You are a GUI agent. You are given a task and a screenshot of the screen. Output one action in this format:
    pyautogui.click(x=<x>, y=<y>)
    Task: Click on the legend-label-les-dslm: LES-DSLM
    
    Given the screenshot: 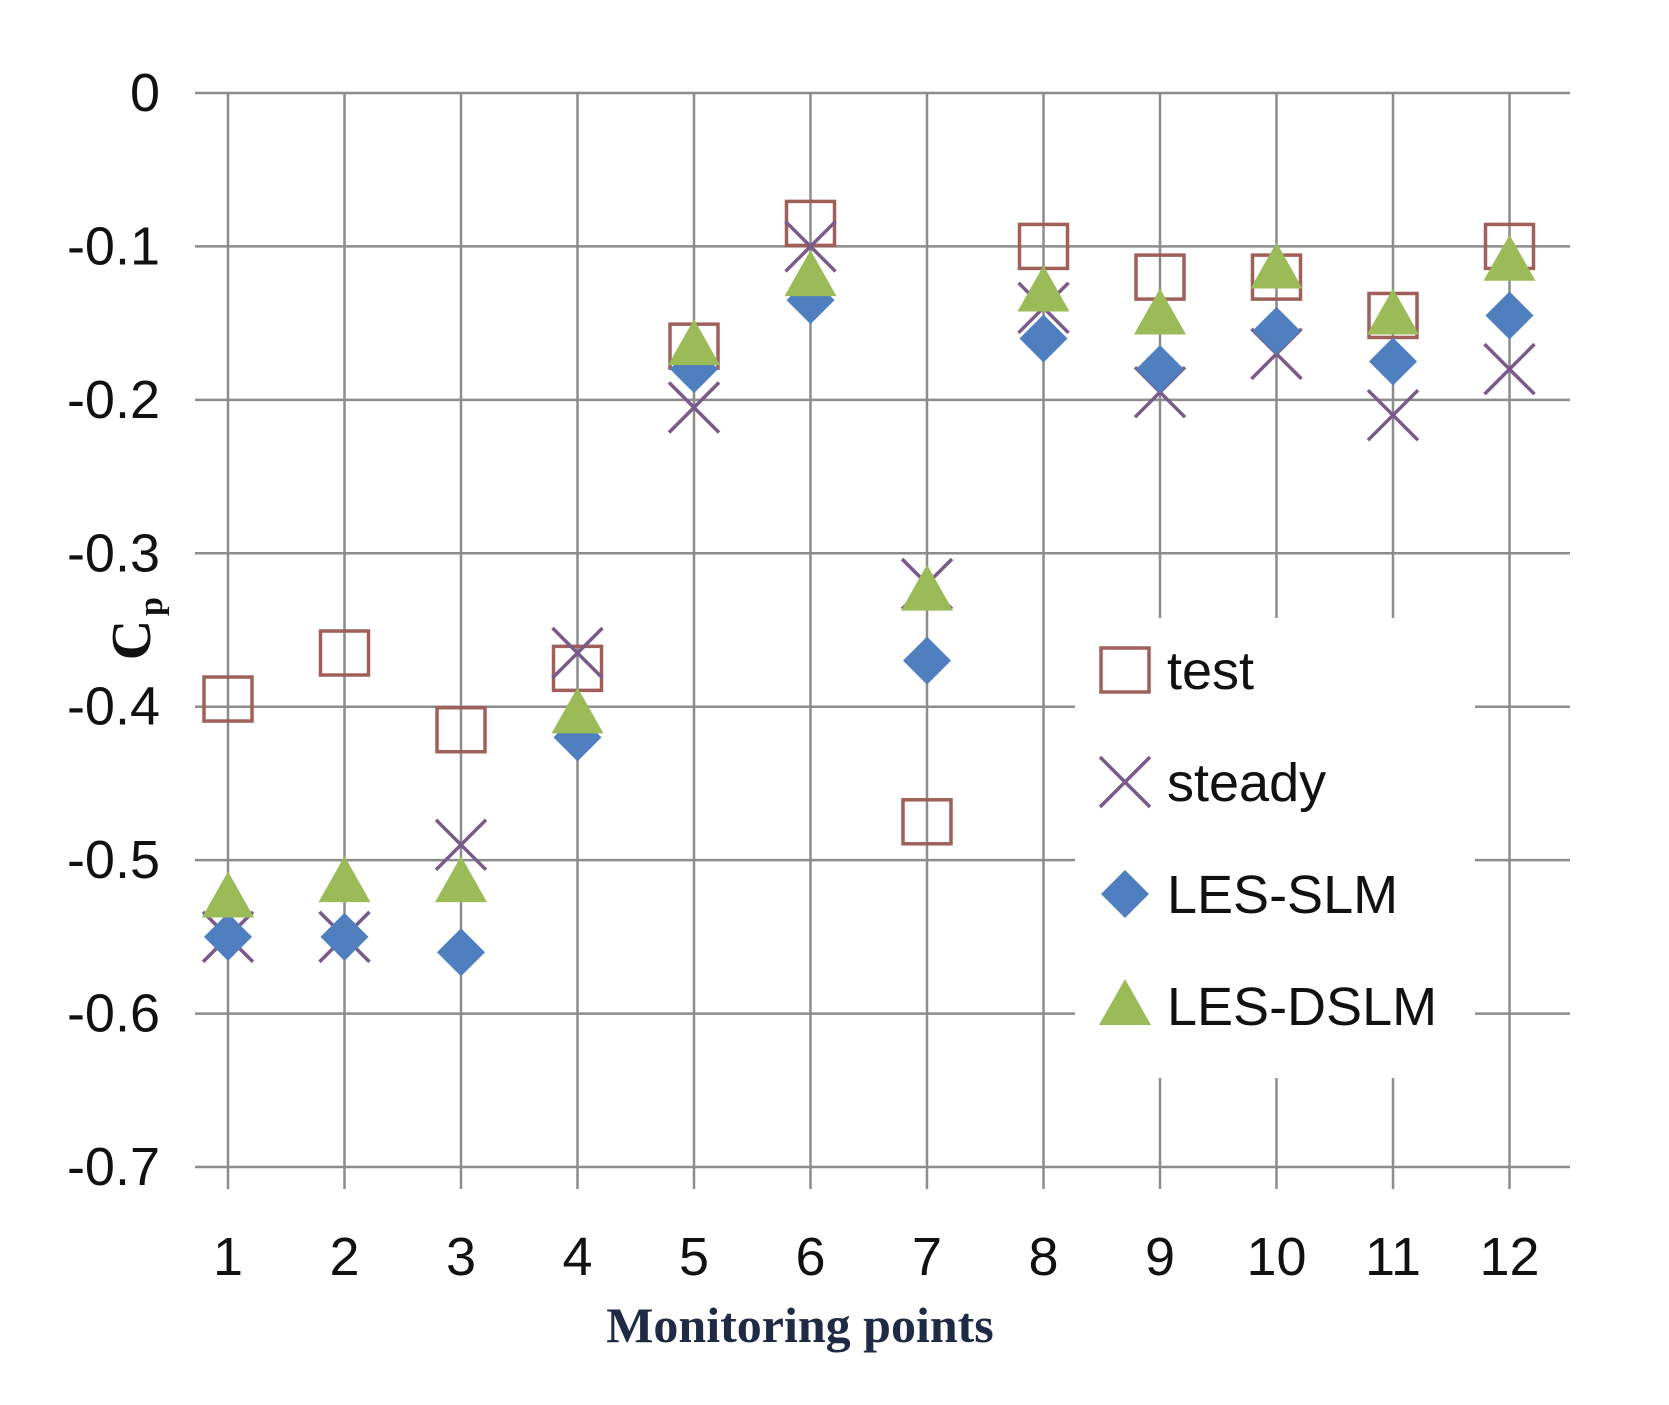 What is the action you would take?
    pyautogui.click(x=1302, y=1007)
    